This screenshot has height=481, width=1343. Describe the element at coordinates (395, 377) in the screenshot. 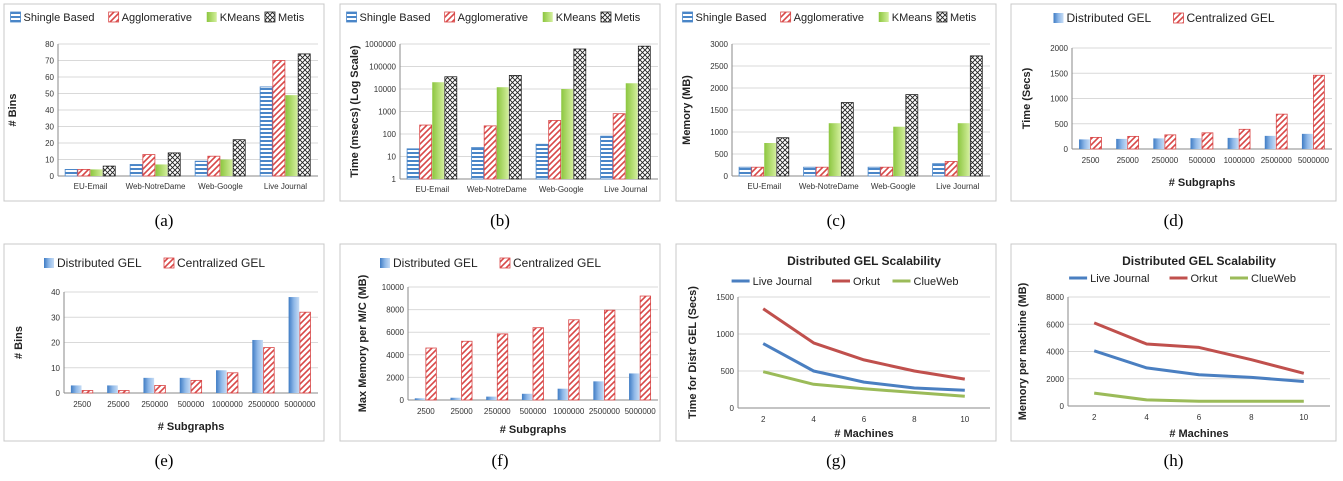

I see `y-tick-label: 2000` at that location.